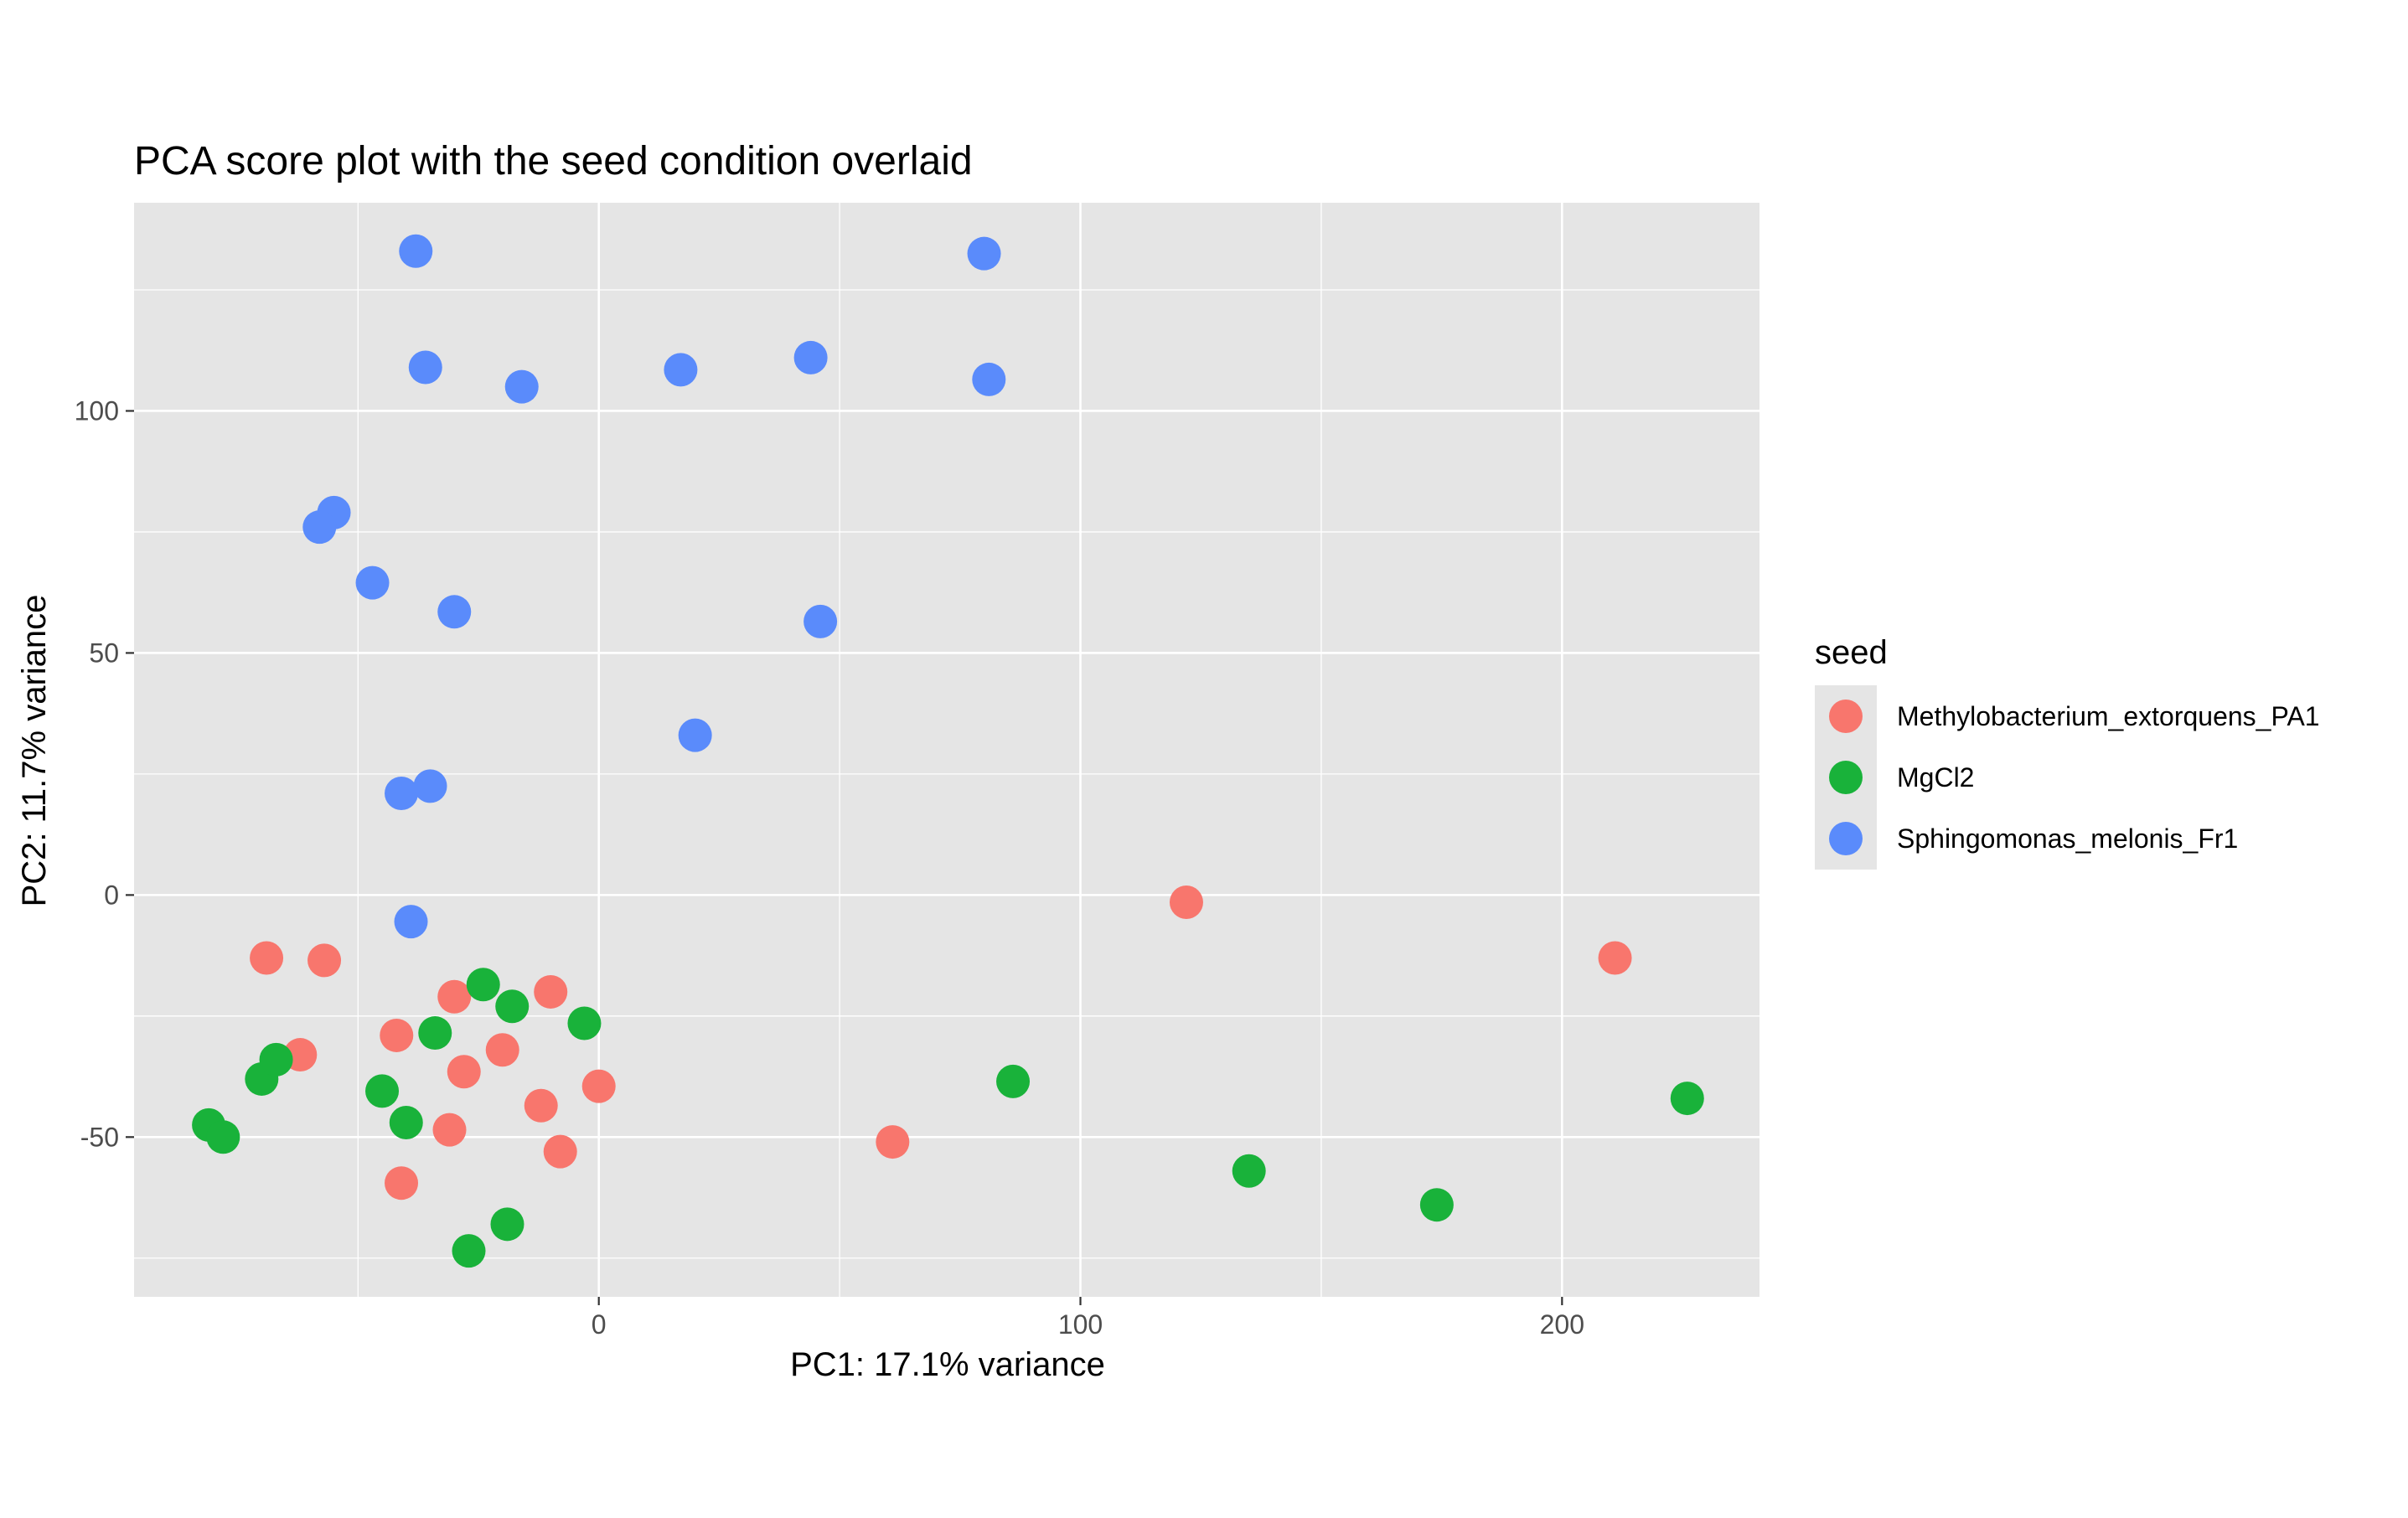  I want to click on y-tick-label: 50, so click(104, 653).